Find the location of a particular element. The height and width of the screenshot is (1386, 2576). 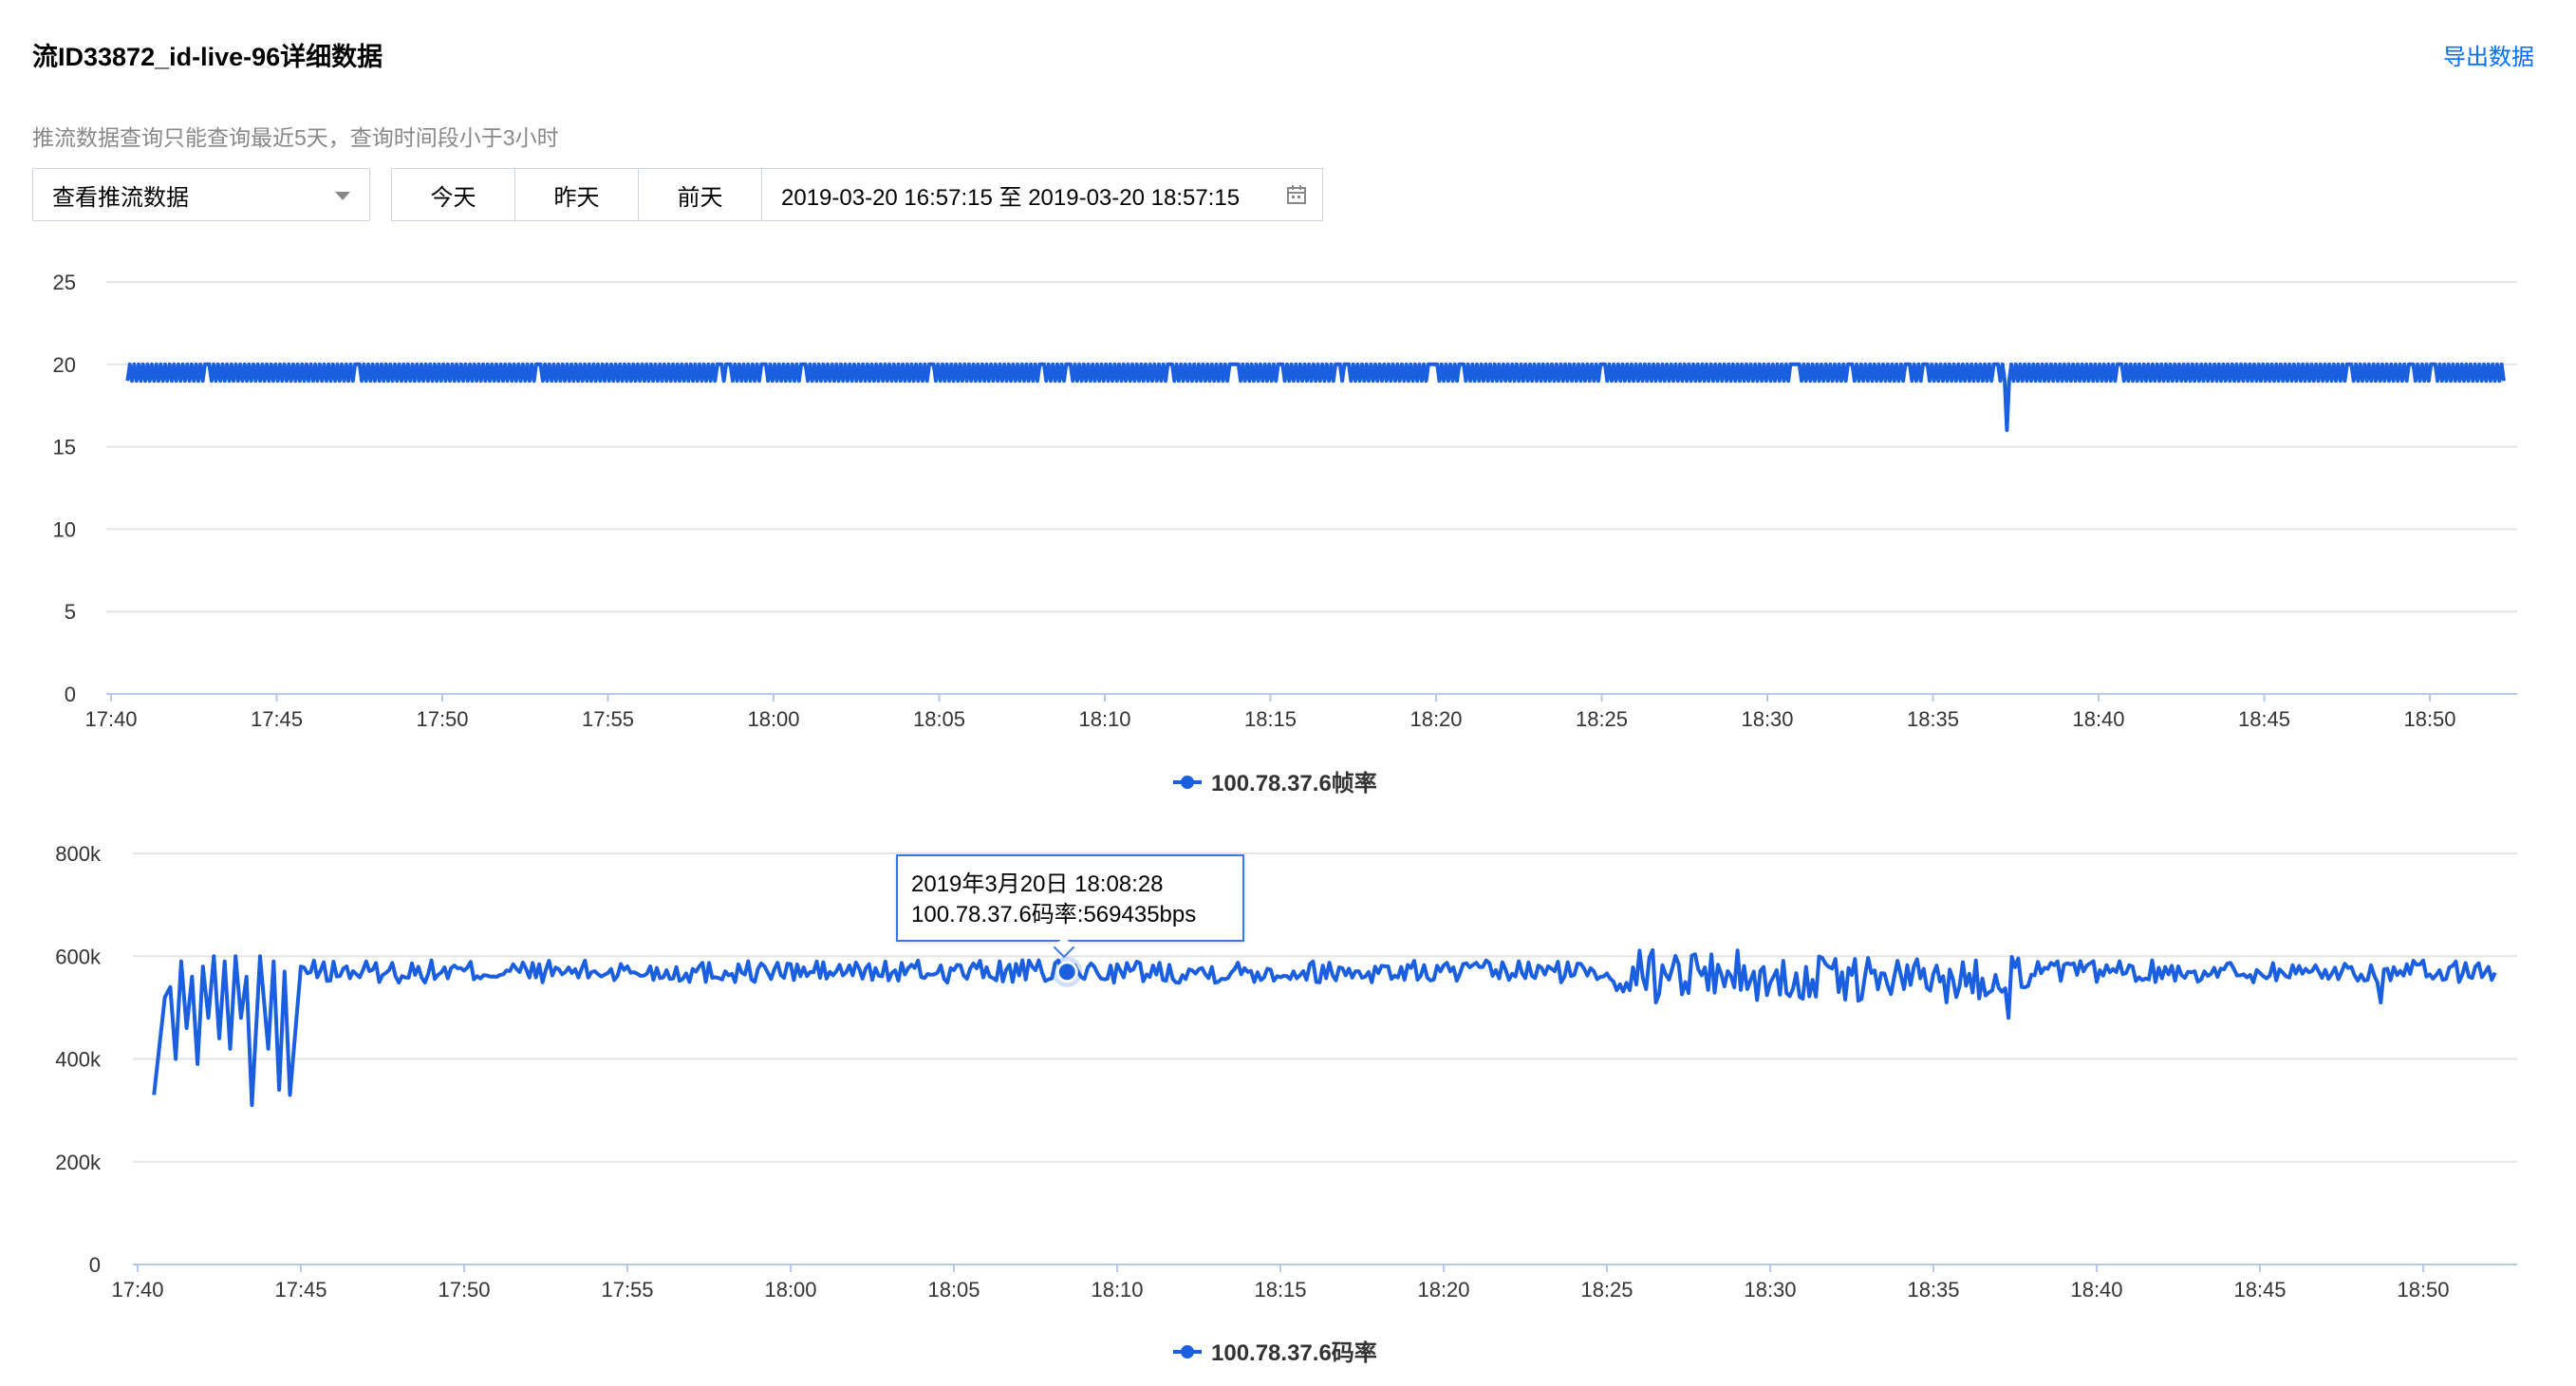

chevron-down-icon is located at coordinates (342, 196).